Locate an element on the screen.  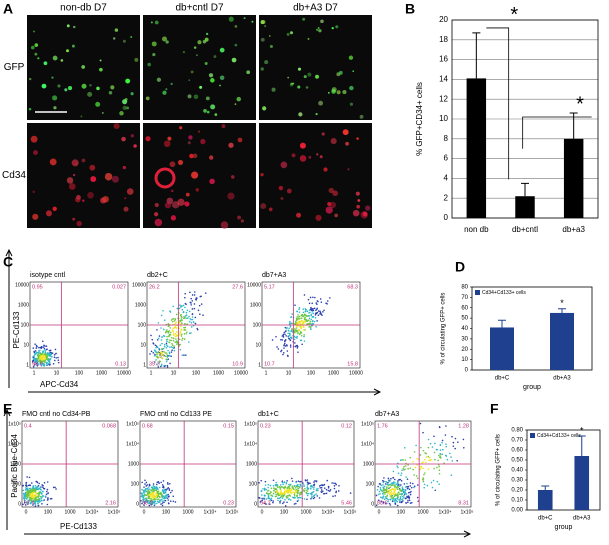
y-axis-label: Pacific Blue-Cd34 is located at coordinates (14, 466).